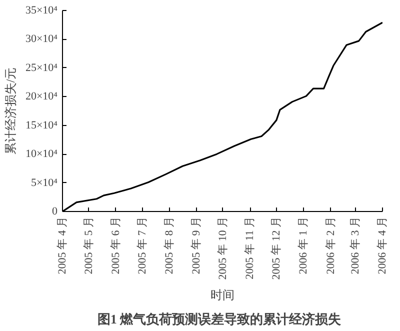 Image resolution: width=400 pixels, height=331 pixels. Describe the element at coordinates (222, 248) in the screenshot. I see `x-tick-label: 2005 年 10 月` at that location.